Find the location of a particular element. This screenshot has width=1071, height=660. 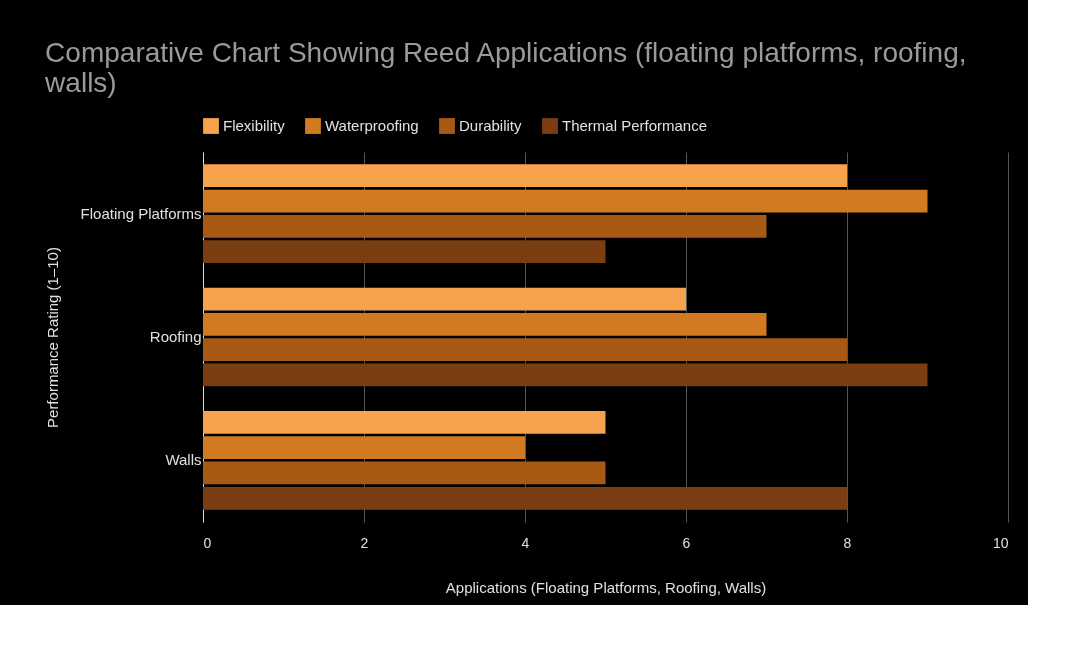

legend-label: Waterproofing is located at coordinates (372, 125).